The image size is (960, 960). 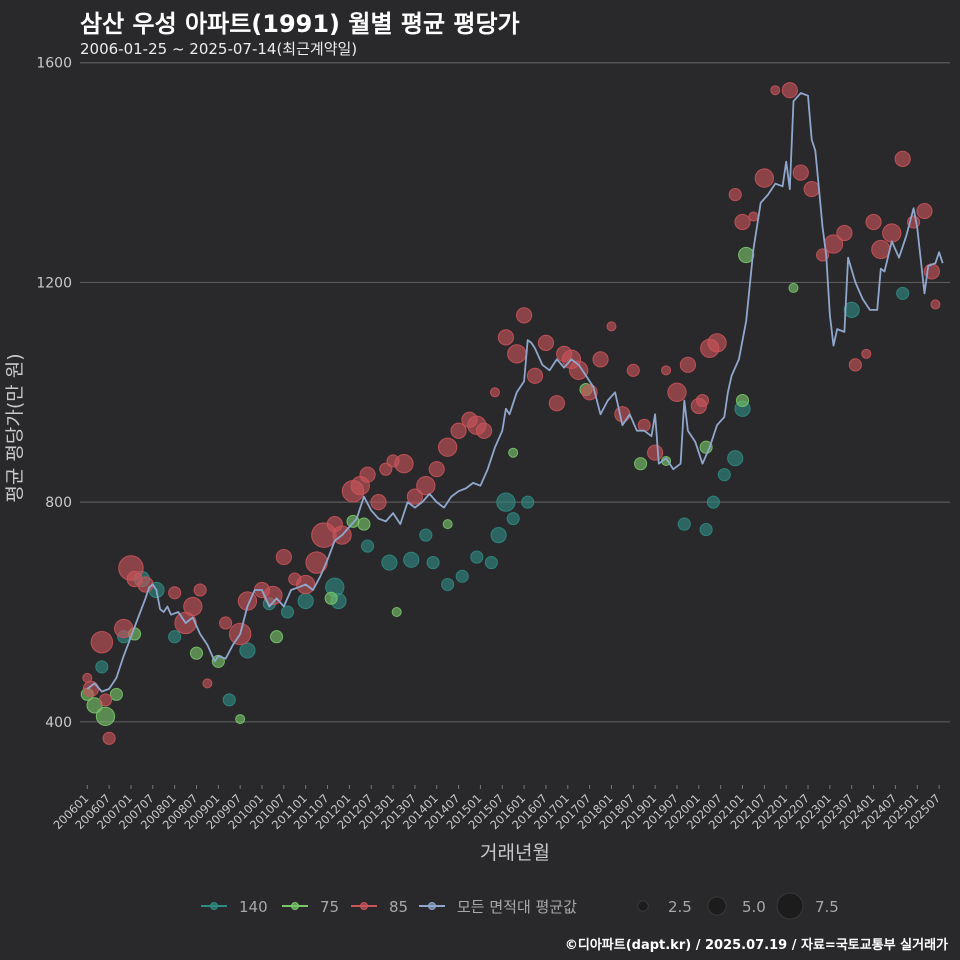 I want to click on legend-size-item: 2.5, so click(x=664, y=907).